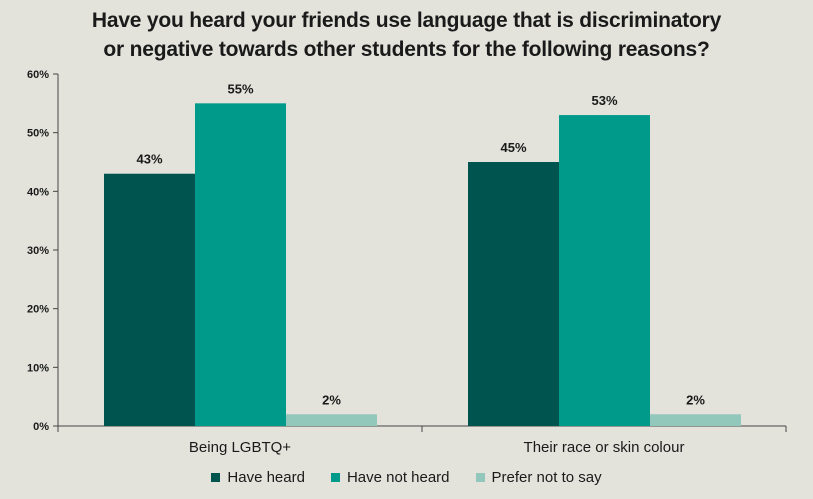  I want to click on legend-swatch-have-not-heard, so click(335, 477).